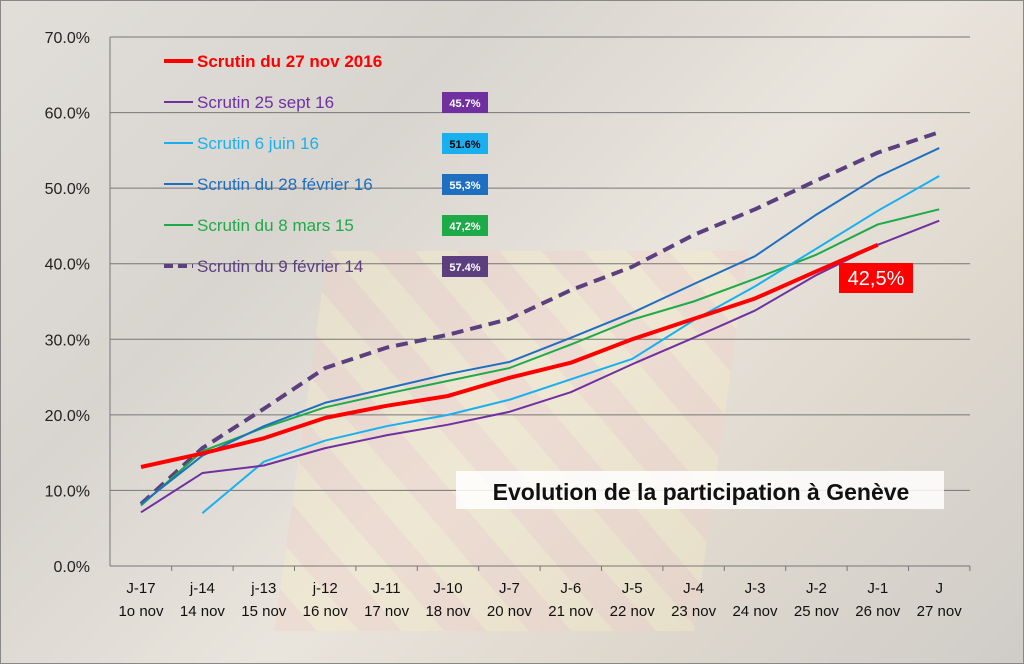 This screenshot has width=1024, height=664. Describe the element at coordinates (72, 567) in the screenshot. I see `y-tick-label: 0.0%` at that location.